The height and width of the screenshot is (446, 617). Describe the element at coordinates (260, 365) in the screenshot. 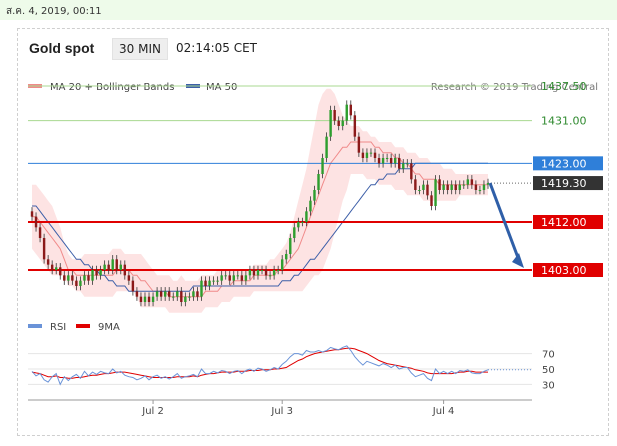

I see `rsi-line` at that location.